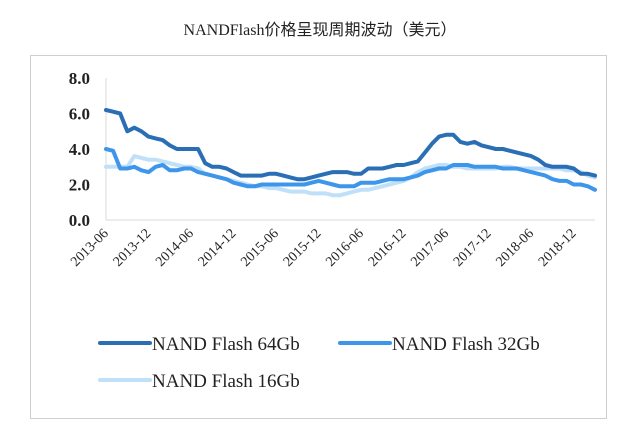 This screenshot has width=640, height=431. Describe the element at coordinates (79, 78) in the screenshot. I see `y-tick-label: 8.0` at that location.